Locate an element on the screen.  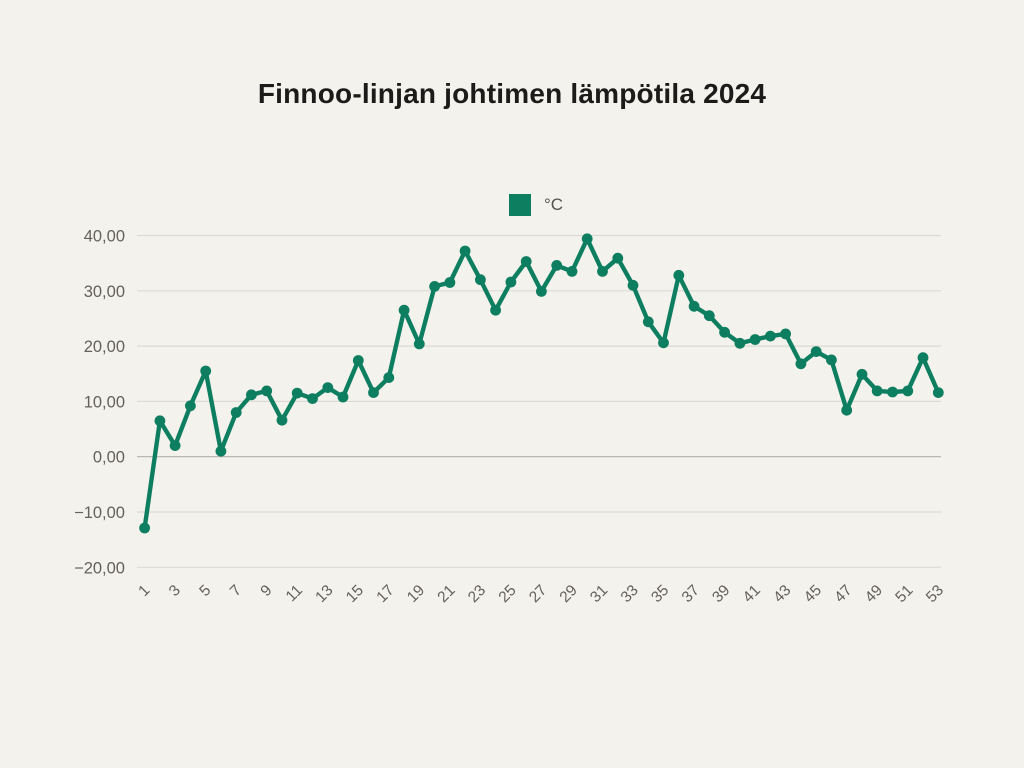
x-tick-label: 5 is located at coordinates (205, 591).